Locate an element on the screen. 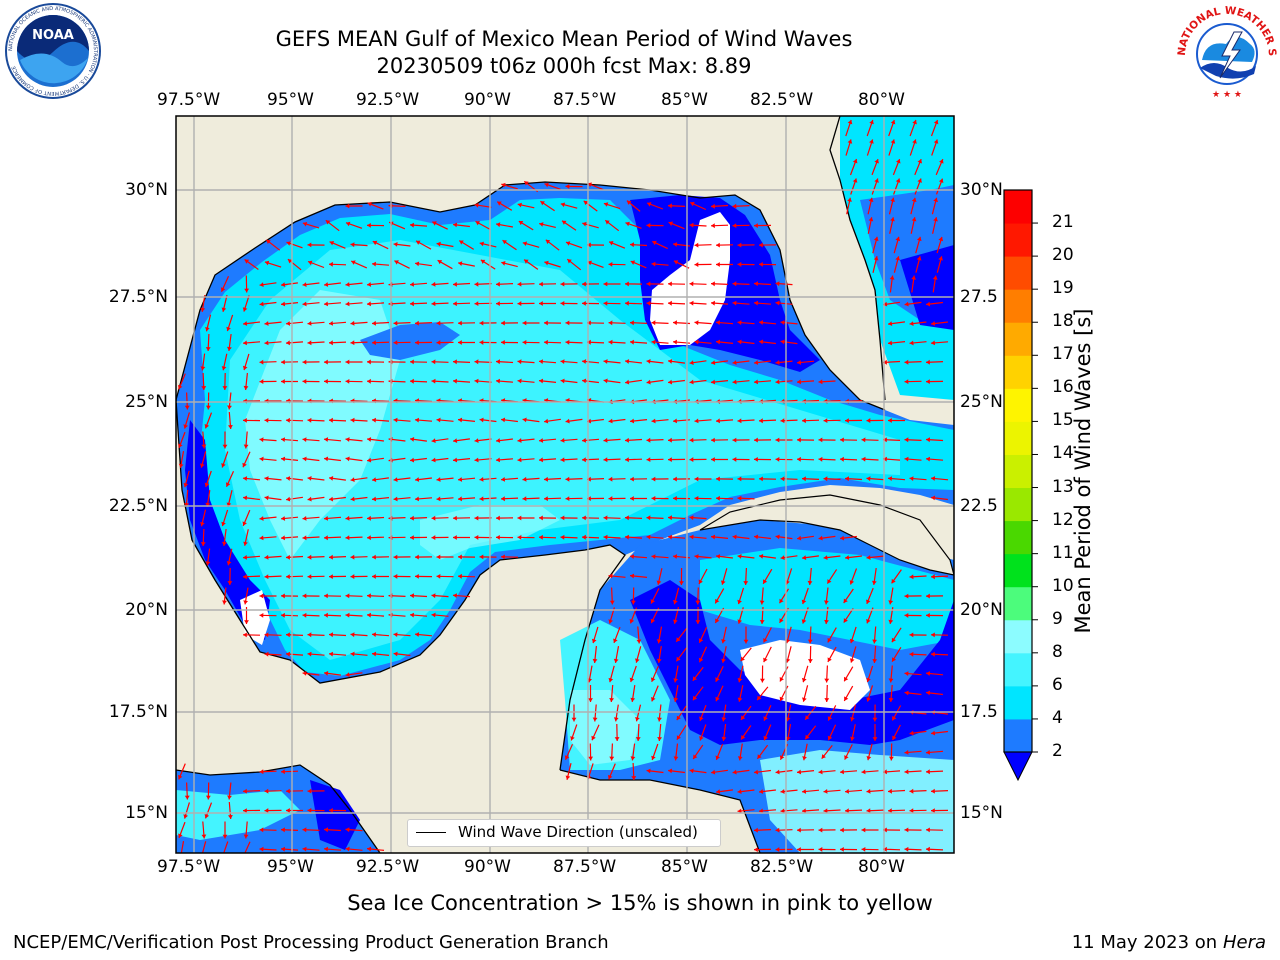 The width and height of the screenshot is (1280, 960). lon-label-bottom: 87.5°W is located at coordinates (585, 867).